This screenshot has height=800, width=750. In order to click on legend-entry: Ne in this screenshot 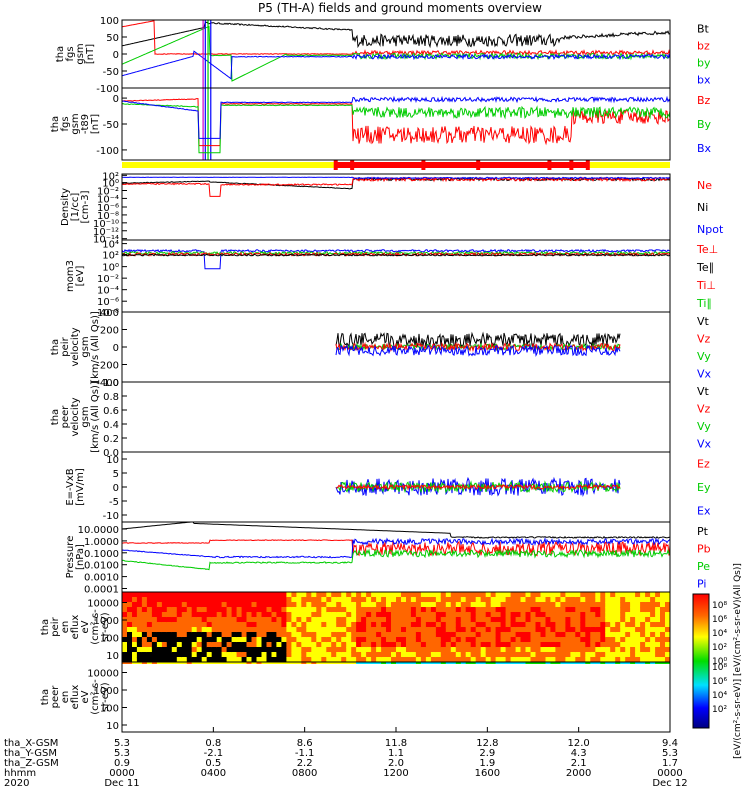, I will do `click(704, 185)`.